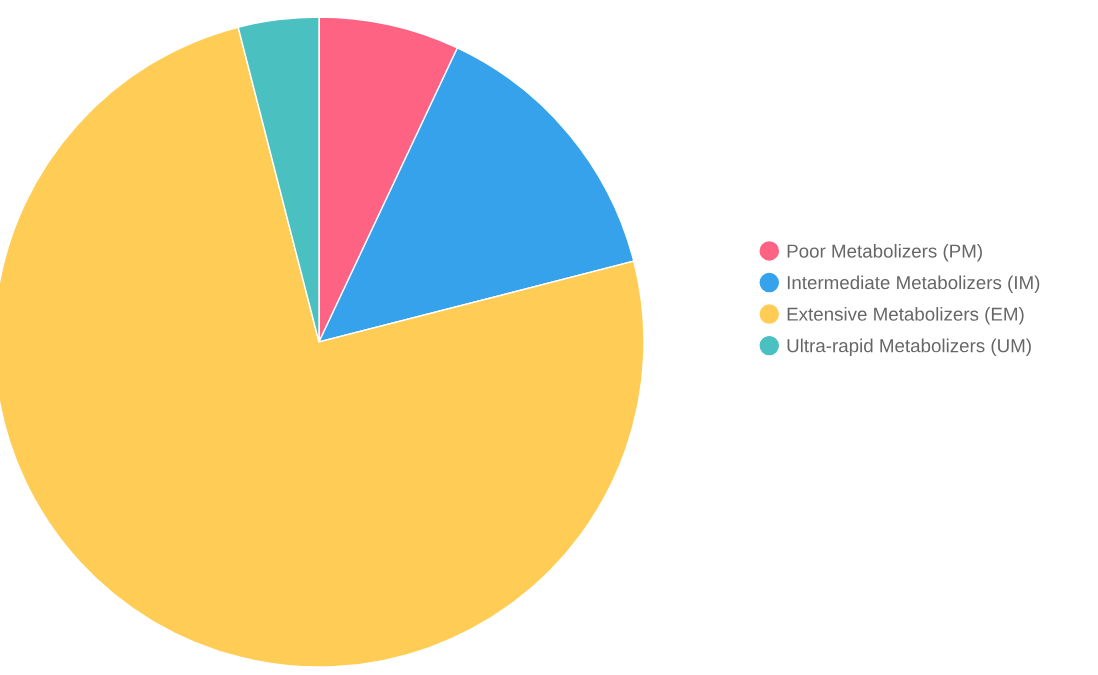 The height and width of the screenshot is (675, 1098). What do you see at coordinates (884, 252) in the screenshot?
I see `legend-label: Poor Metabolizers (PM)` at bounding box center [884, 252].